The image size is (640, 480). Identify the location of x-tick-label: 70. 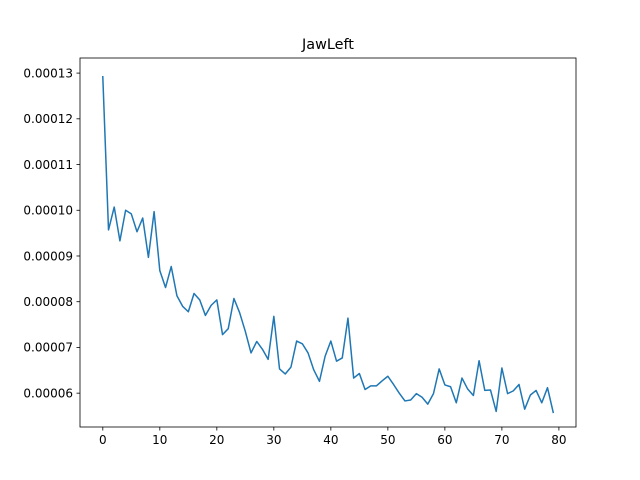
(501, 440).